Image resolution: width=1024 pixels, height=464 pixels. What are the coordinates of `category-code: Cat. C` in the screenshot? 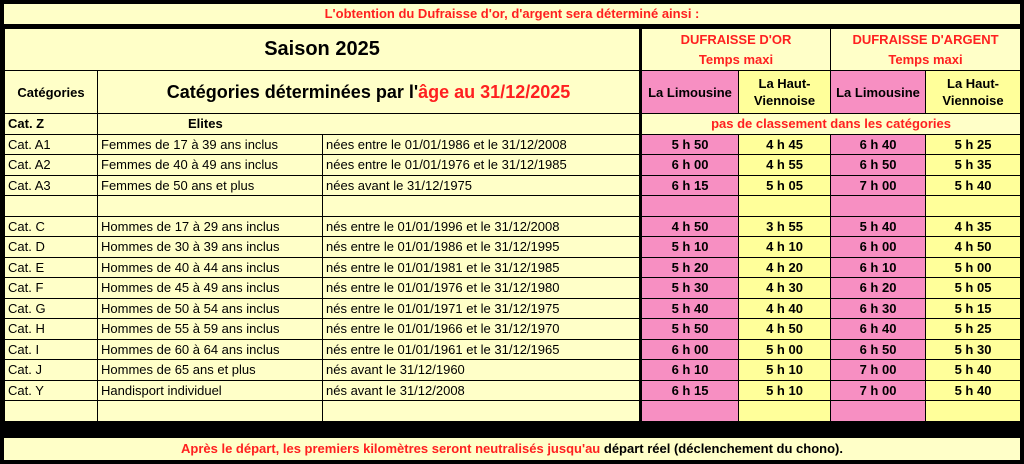 It's located at (51, 226).